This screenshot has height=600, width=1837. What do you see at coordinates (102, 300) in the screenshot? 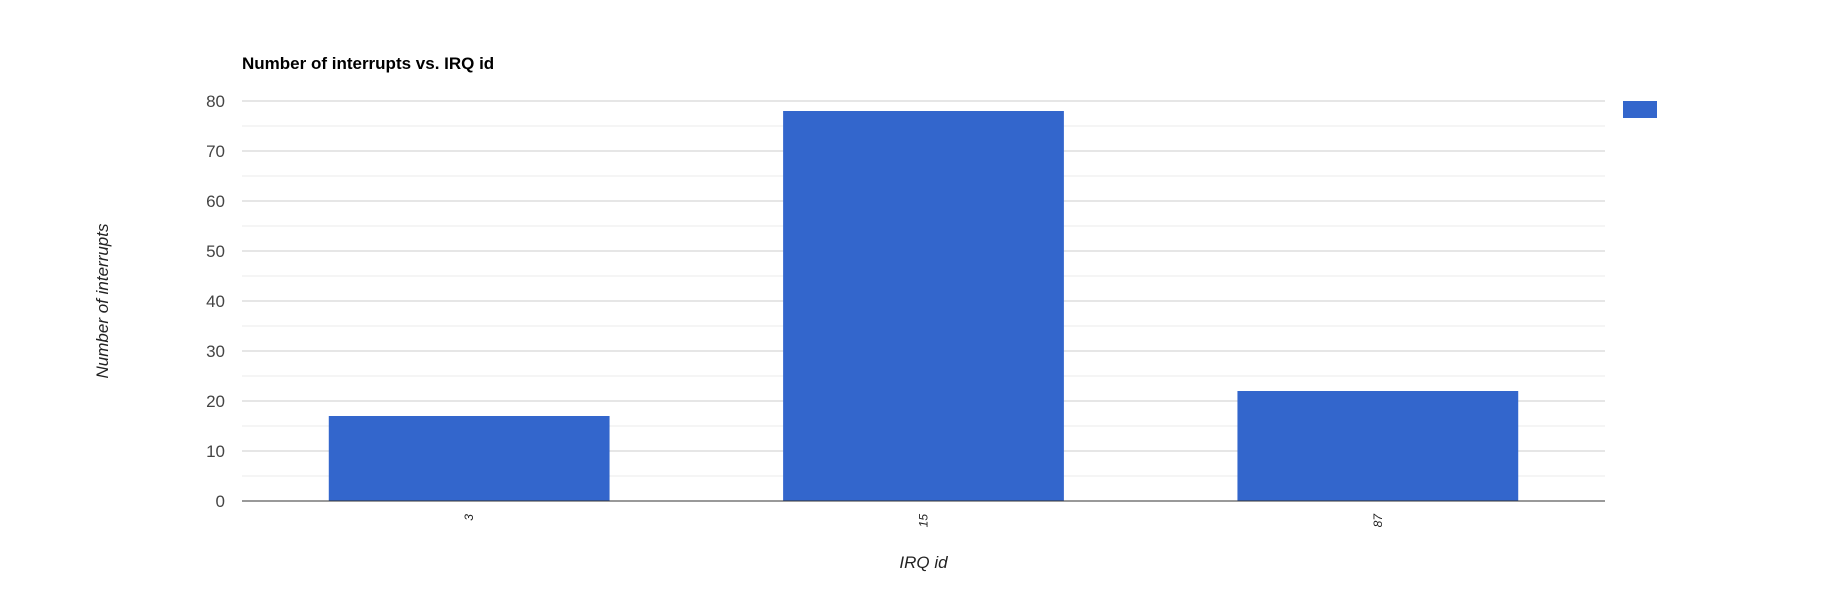
I see `y-axis-label: Number of interrupts` at bounding box center [102, 300].